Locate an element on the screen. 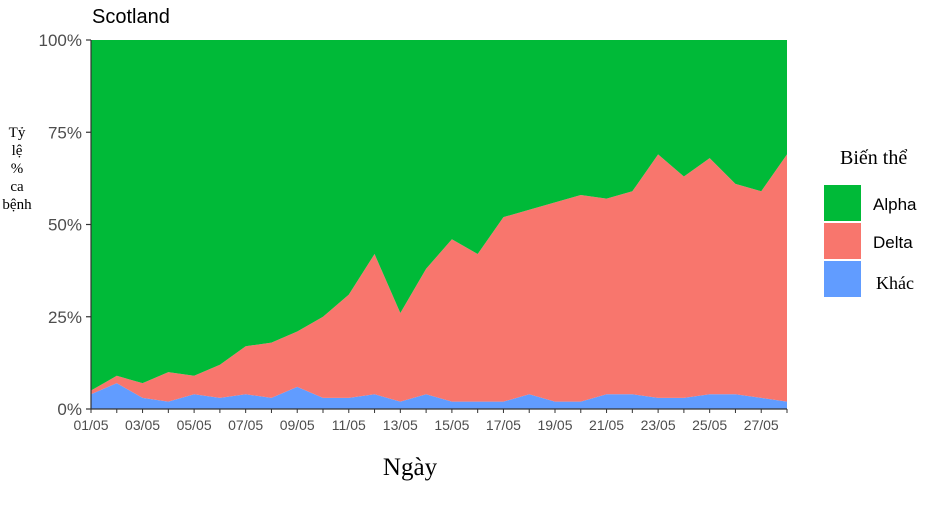 This screenshot has width=931, height=521. x-tick-label: 09/05 is located at coordinates (297, 425).